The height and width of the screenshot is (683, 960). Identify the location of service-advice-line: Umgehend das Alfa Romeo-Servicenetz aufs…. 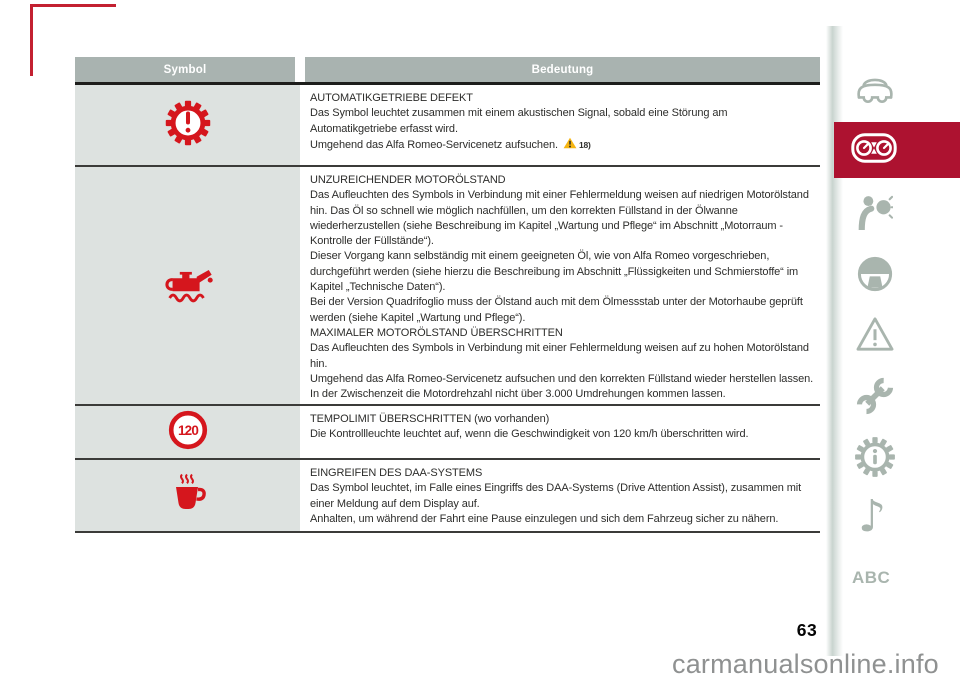
(450, 144).